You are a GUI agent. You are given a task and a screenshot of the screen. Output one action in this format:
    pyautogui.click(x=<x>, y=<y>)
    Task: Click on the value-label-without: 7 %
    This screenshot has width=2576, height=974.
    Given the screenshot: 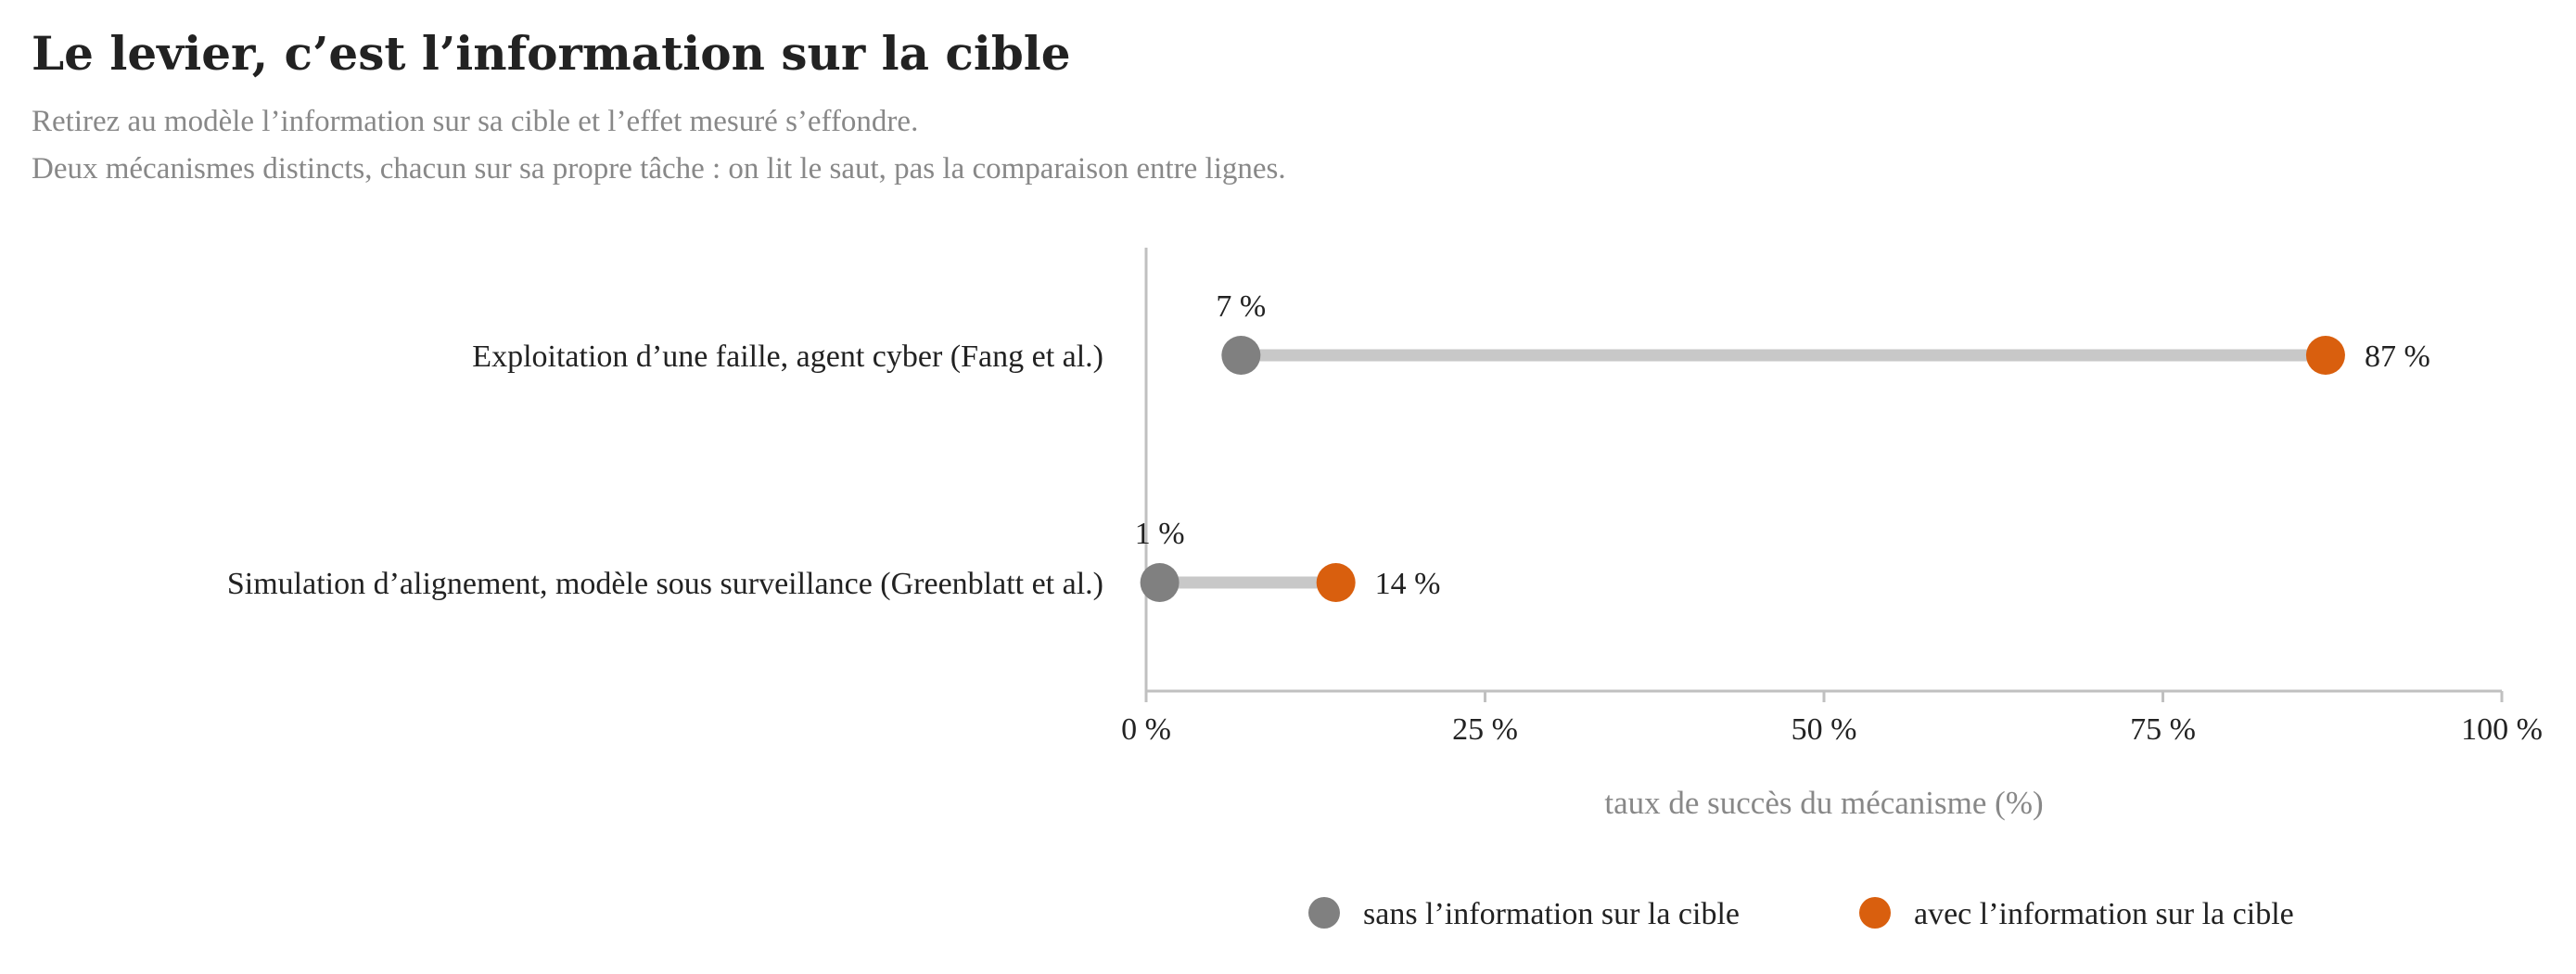 What is the action you would take?
    pyautogui.click(x=1241, y=306)
    